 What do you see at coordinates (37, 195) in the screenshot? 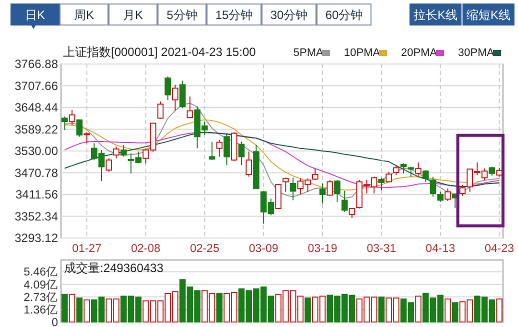
I see `y-tick-label: 3411.56` at bounding box center [37, 195].